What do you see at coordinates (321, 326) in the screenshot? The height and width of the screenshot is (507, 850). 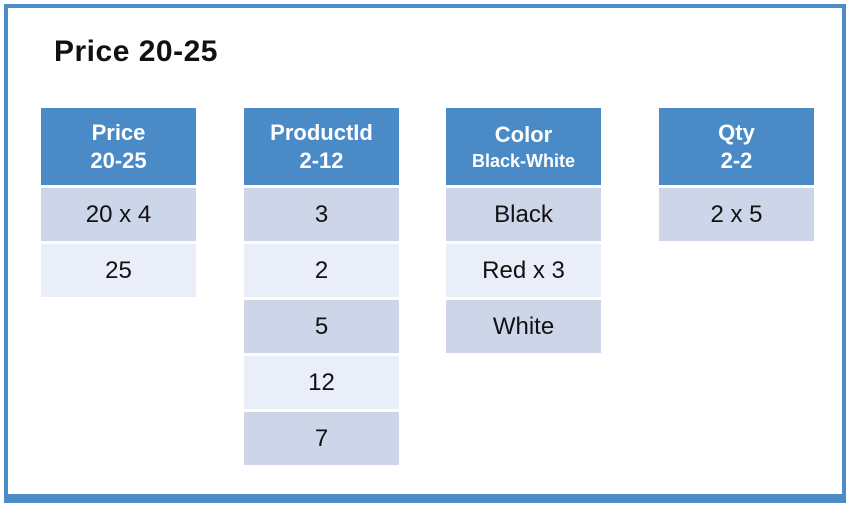 I see `table-row: 5` at bounding box center [321, 326].